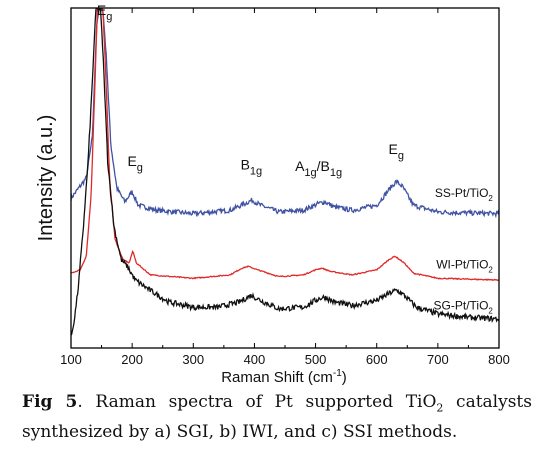 The height and width of the screenshot is (452, 548). What do you see at coordinates (396, 151) in the screenshot?
I see `peak-annotation-4: Eg` at bounding box center [396, 151].